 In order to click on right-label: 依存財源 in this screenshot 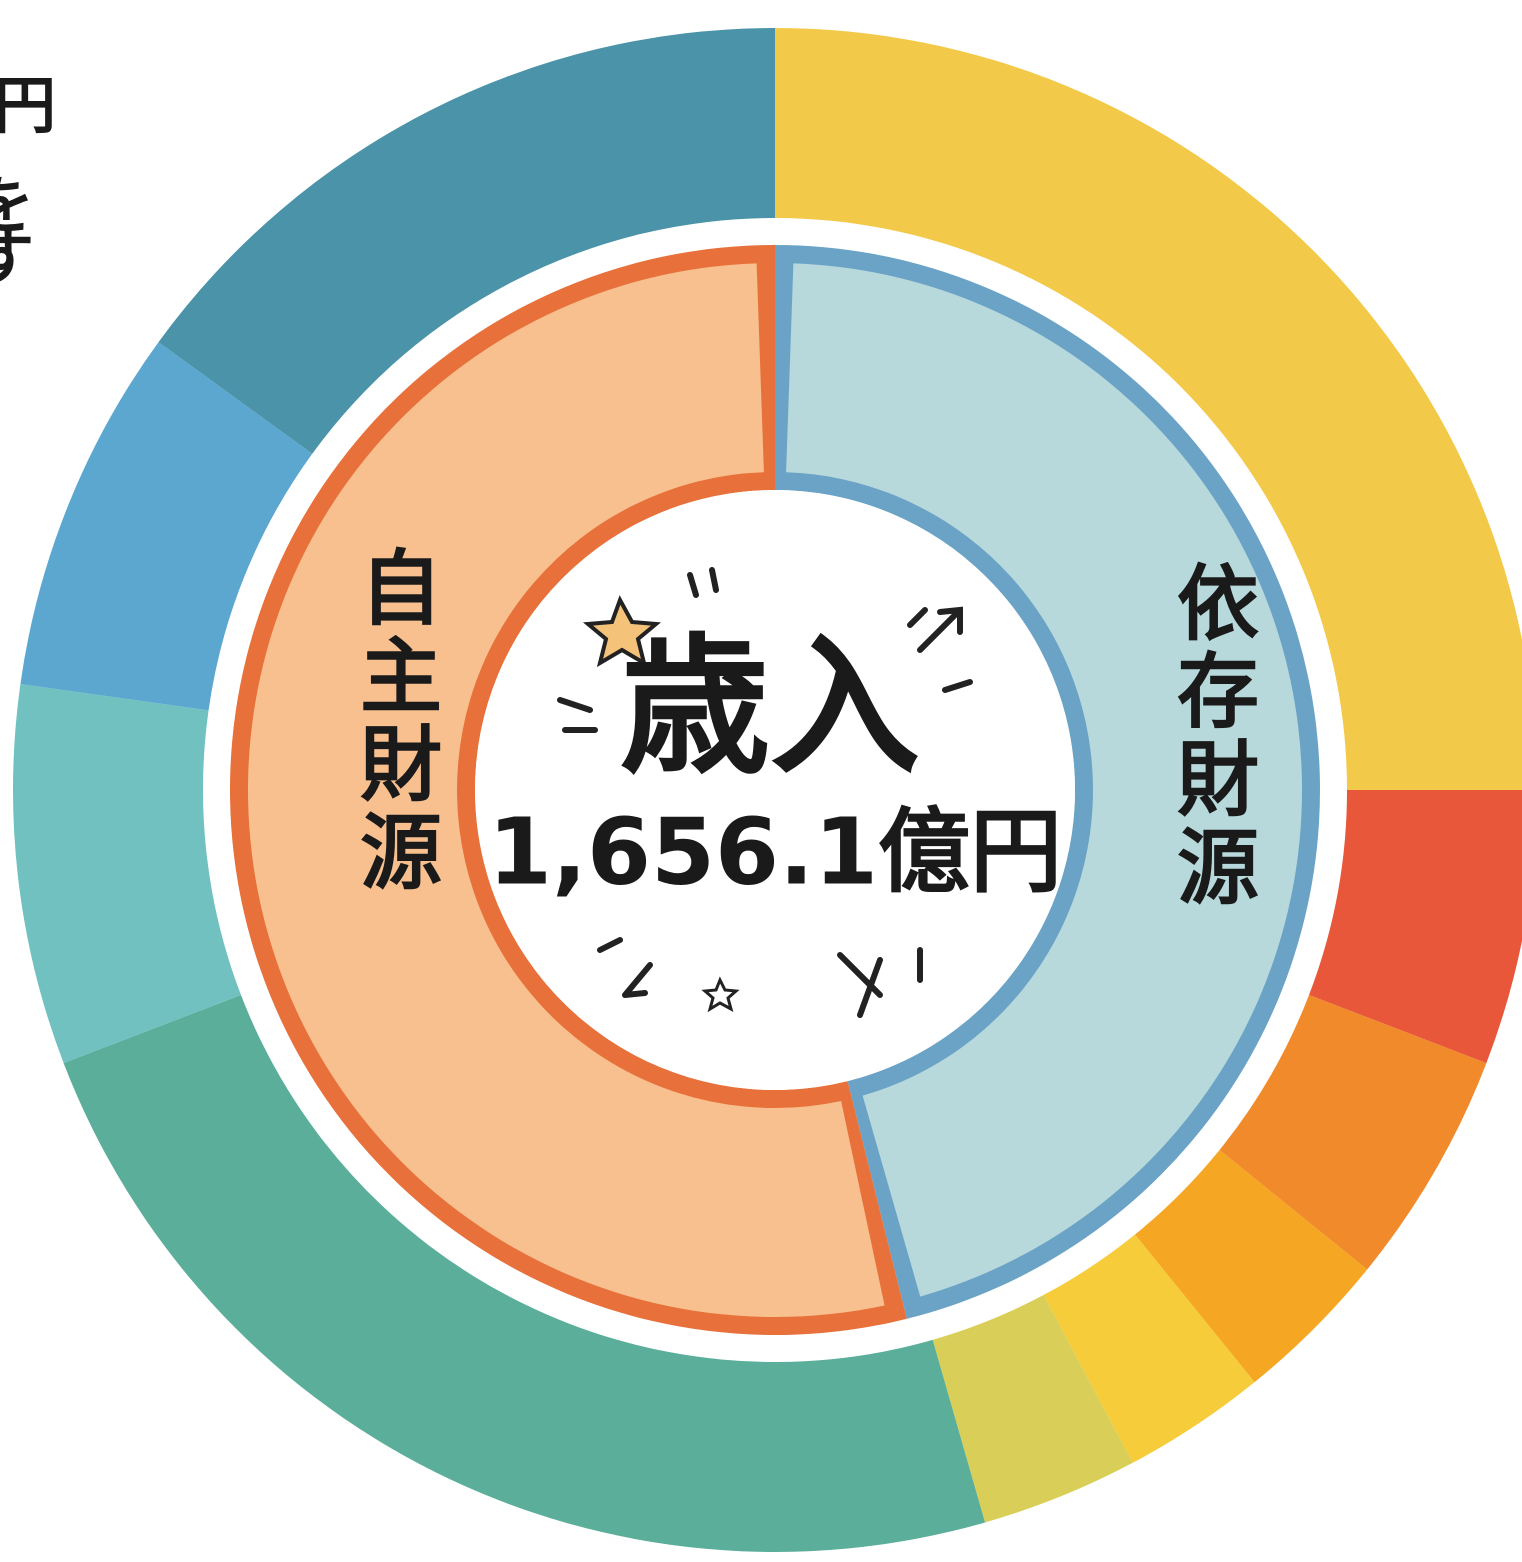, I will do `click(1211, 736)`.